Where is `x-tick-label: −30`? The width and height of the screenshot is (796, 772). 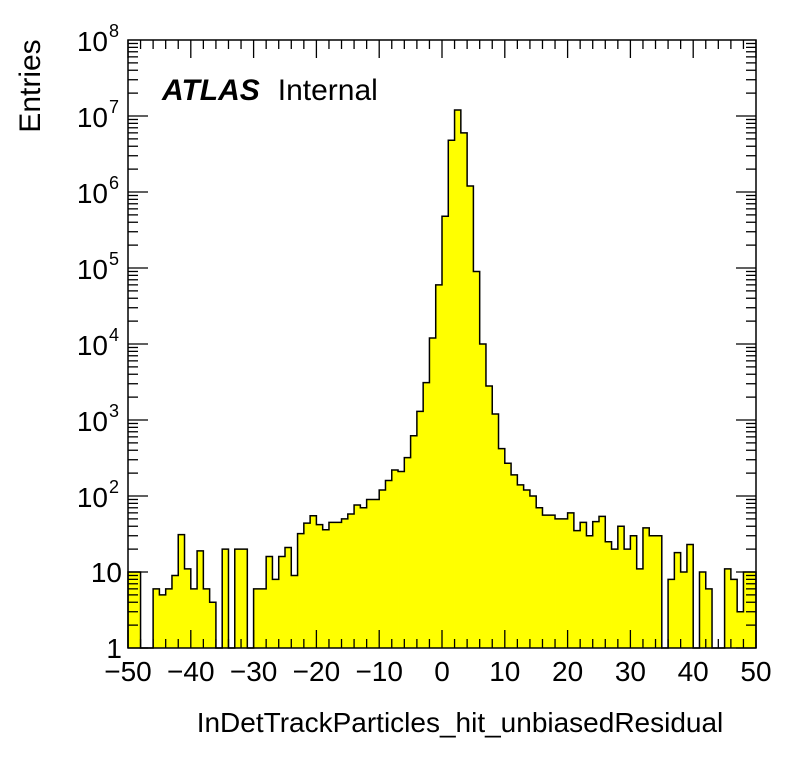
x-tick-label: −30 is located at coordinates (254, 671).